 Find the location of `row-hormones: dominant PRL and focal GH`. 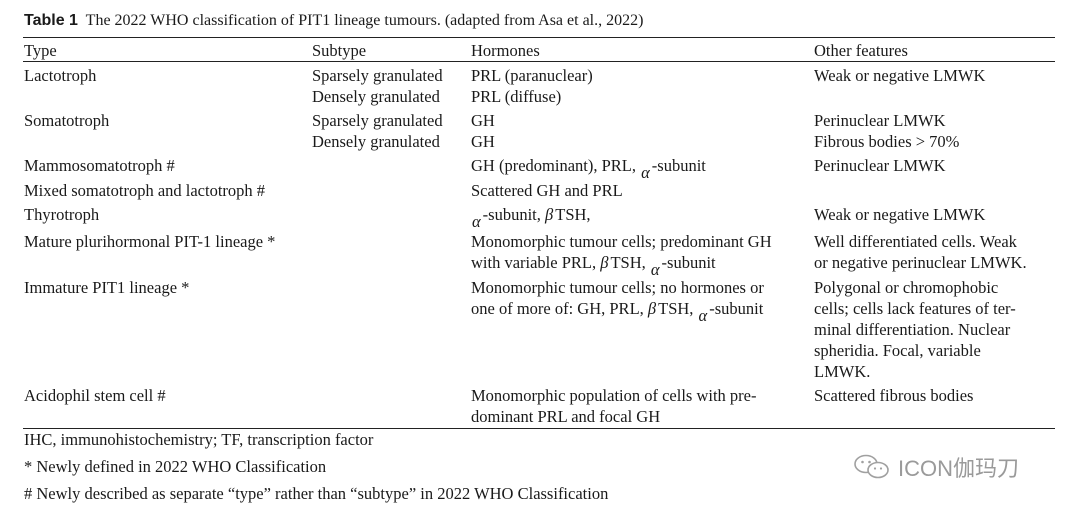

row-hormones: dominant PRL and focal GH is located at coordinates (566, 416).